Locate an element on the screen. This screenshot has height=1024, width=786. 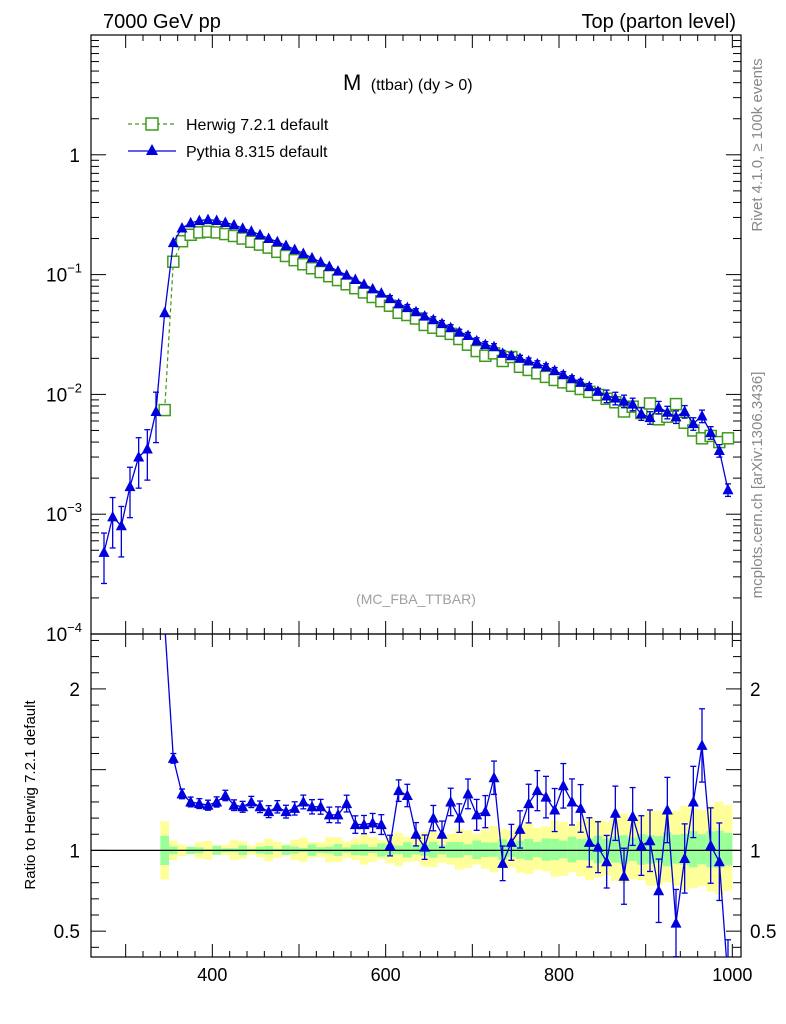
ratio-y-tick-label-right: 1 is located at coordinates (755, 851).